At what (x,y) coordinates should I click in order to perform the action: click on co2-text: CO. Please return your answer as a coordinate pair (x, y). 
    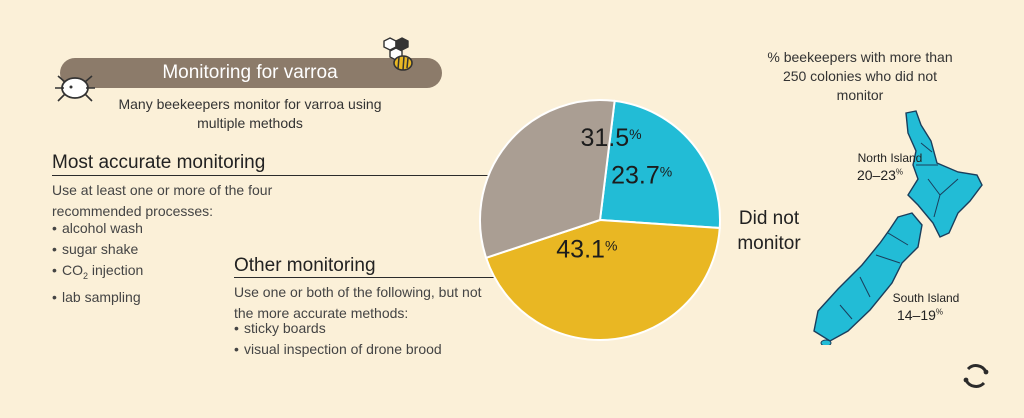
    Looking at the image, I should click on (72, 270).